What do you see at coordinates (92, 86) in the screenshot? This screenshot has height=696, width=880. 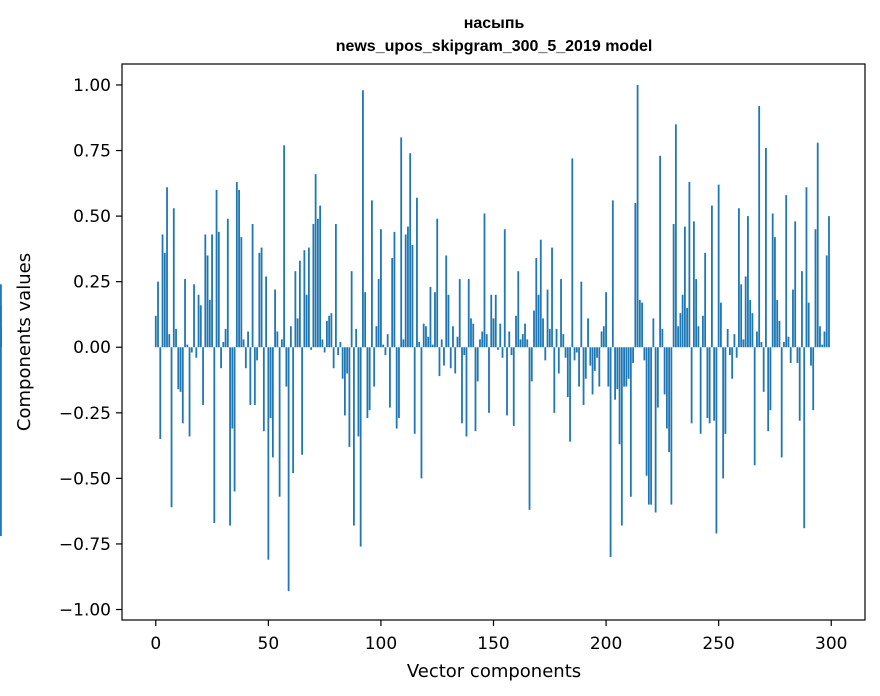 I see `y-tick-label: 1.00` at bounding box center [92, 86].